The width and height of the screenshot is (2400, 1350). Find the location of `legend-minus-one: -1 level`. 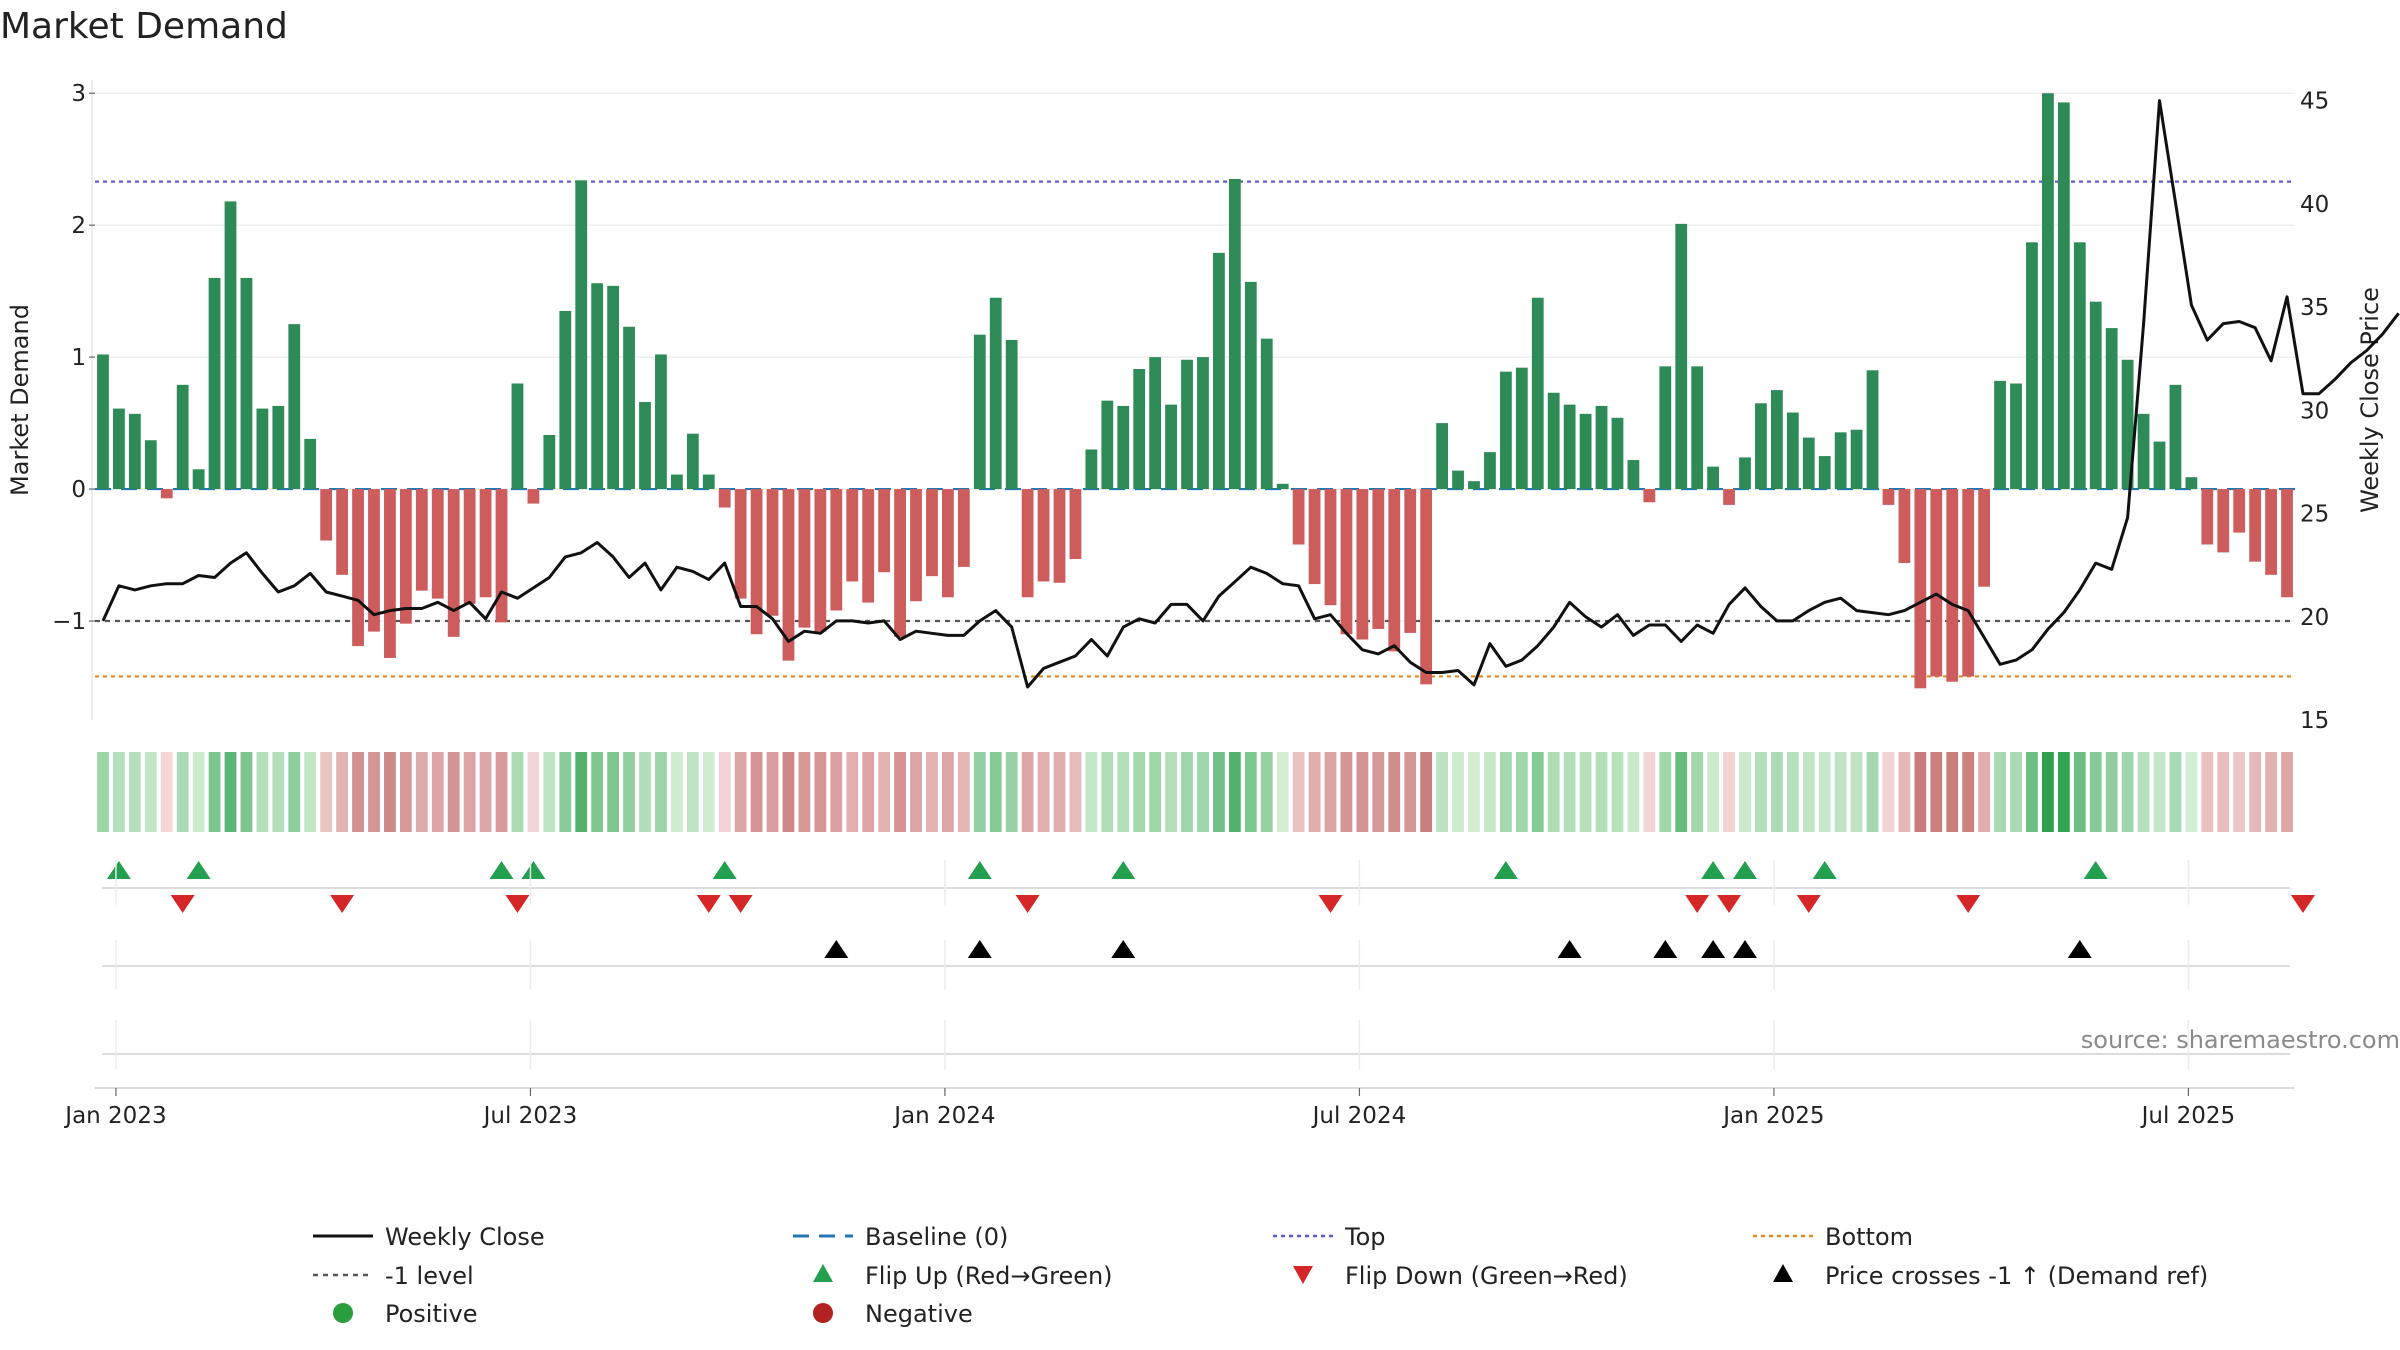

legend-minus-one: -1 level is located at coordinates (429, 1276).